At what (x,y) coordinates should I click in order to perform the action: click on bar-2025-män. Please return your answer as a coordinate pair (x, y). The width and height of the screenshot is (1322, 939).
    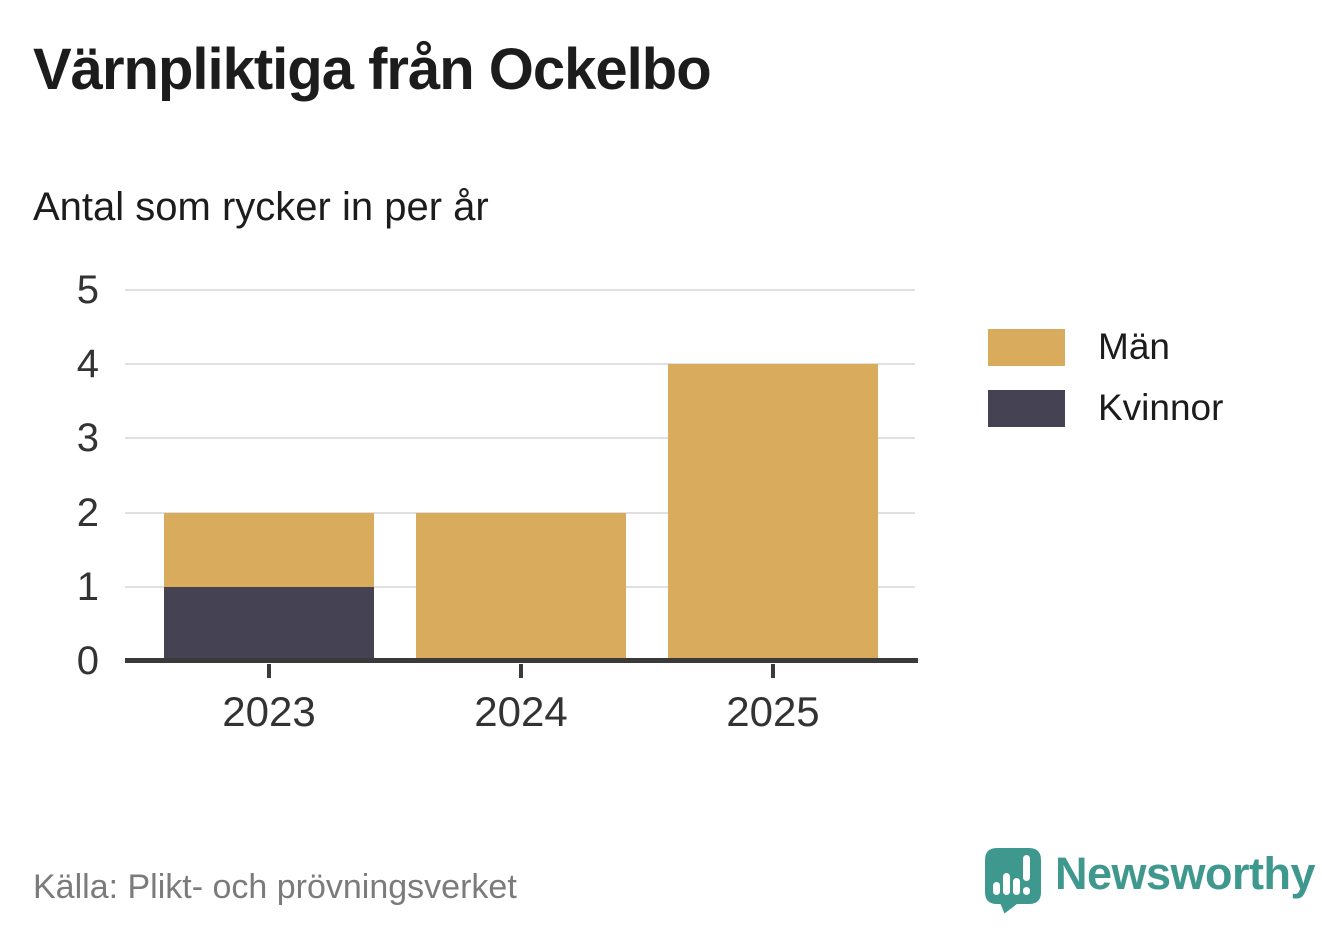
    Looking at the image, I should click on (772, 512).